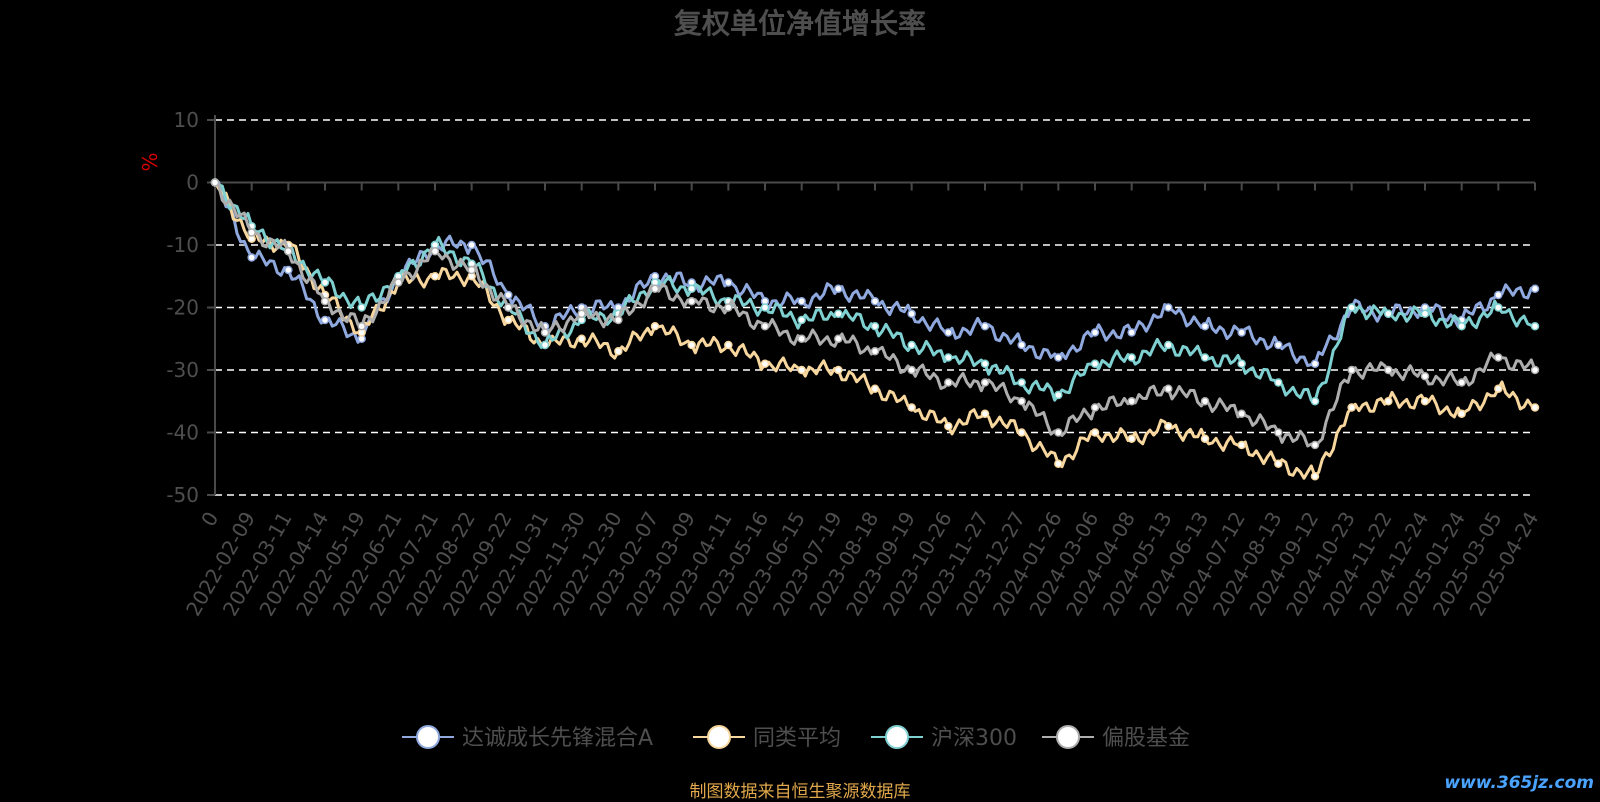  Describe the element at coordinates (1116, 738) in the screenshot. I see `legend-item: 偏股基金` at that location.